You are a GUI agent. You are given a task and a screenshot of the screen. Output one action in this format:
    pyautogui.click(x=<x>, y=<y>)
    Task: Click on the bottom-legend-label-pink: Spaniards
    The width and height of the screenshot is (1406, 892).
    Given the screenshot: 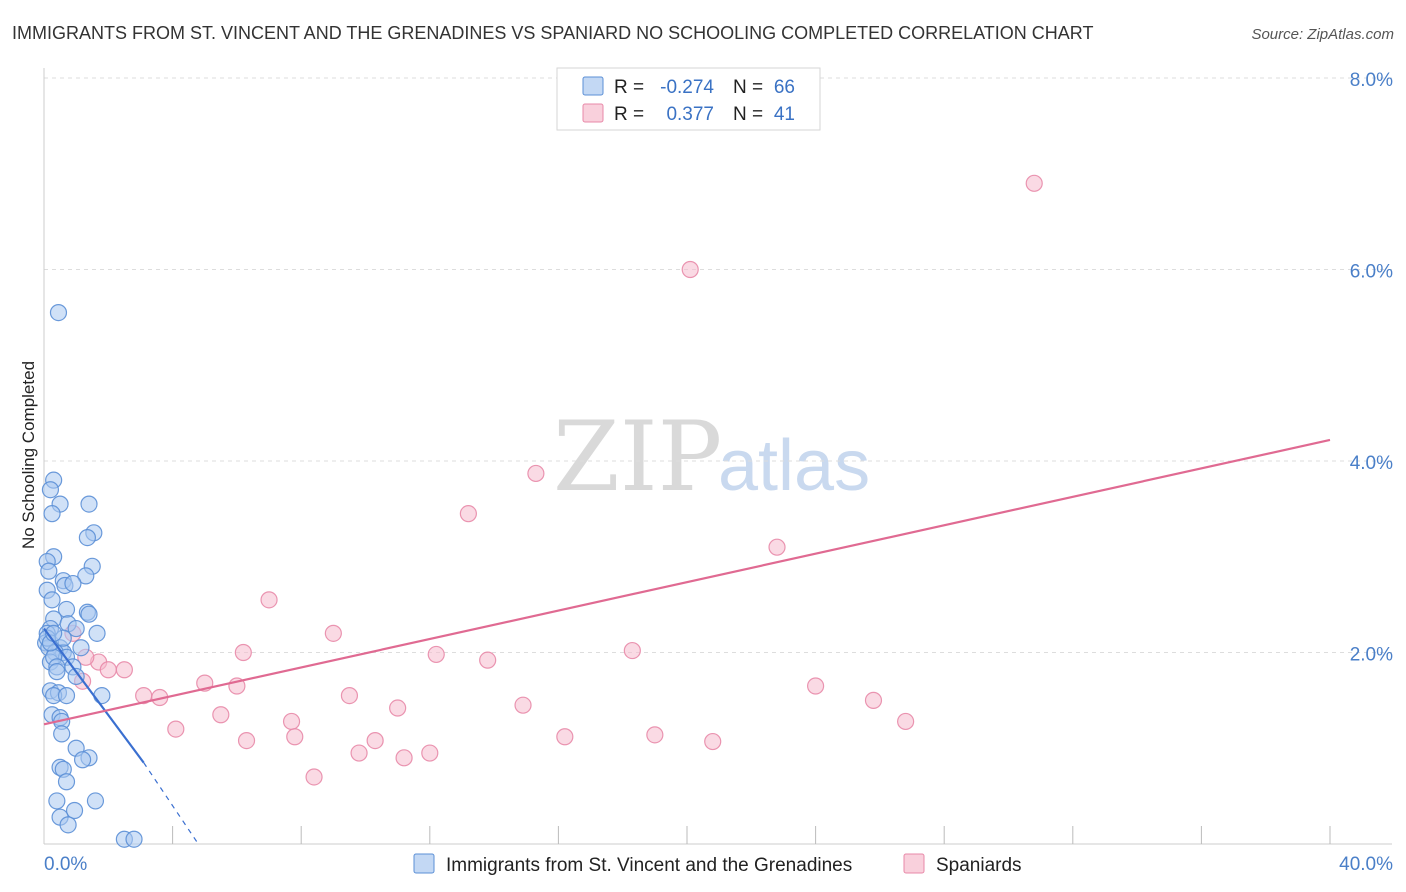 What is the action you would take?
    pyautogui.click(x=979, y=865)
    